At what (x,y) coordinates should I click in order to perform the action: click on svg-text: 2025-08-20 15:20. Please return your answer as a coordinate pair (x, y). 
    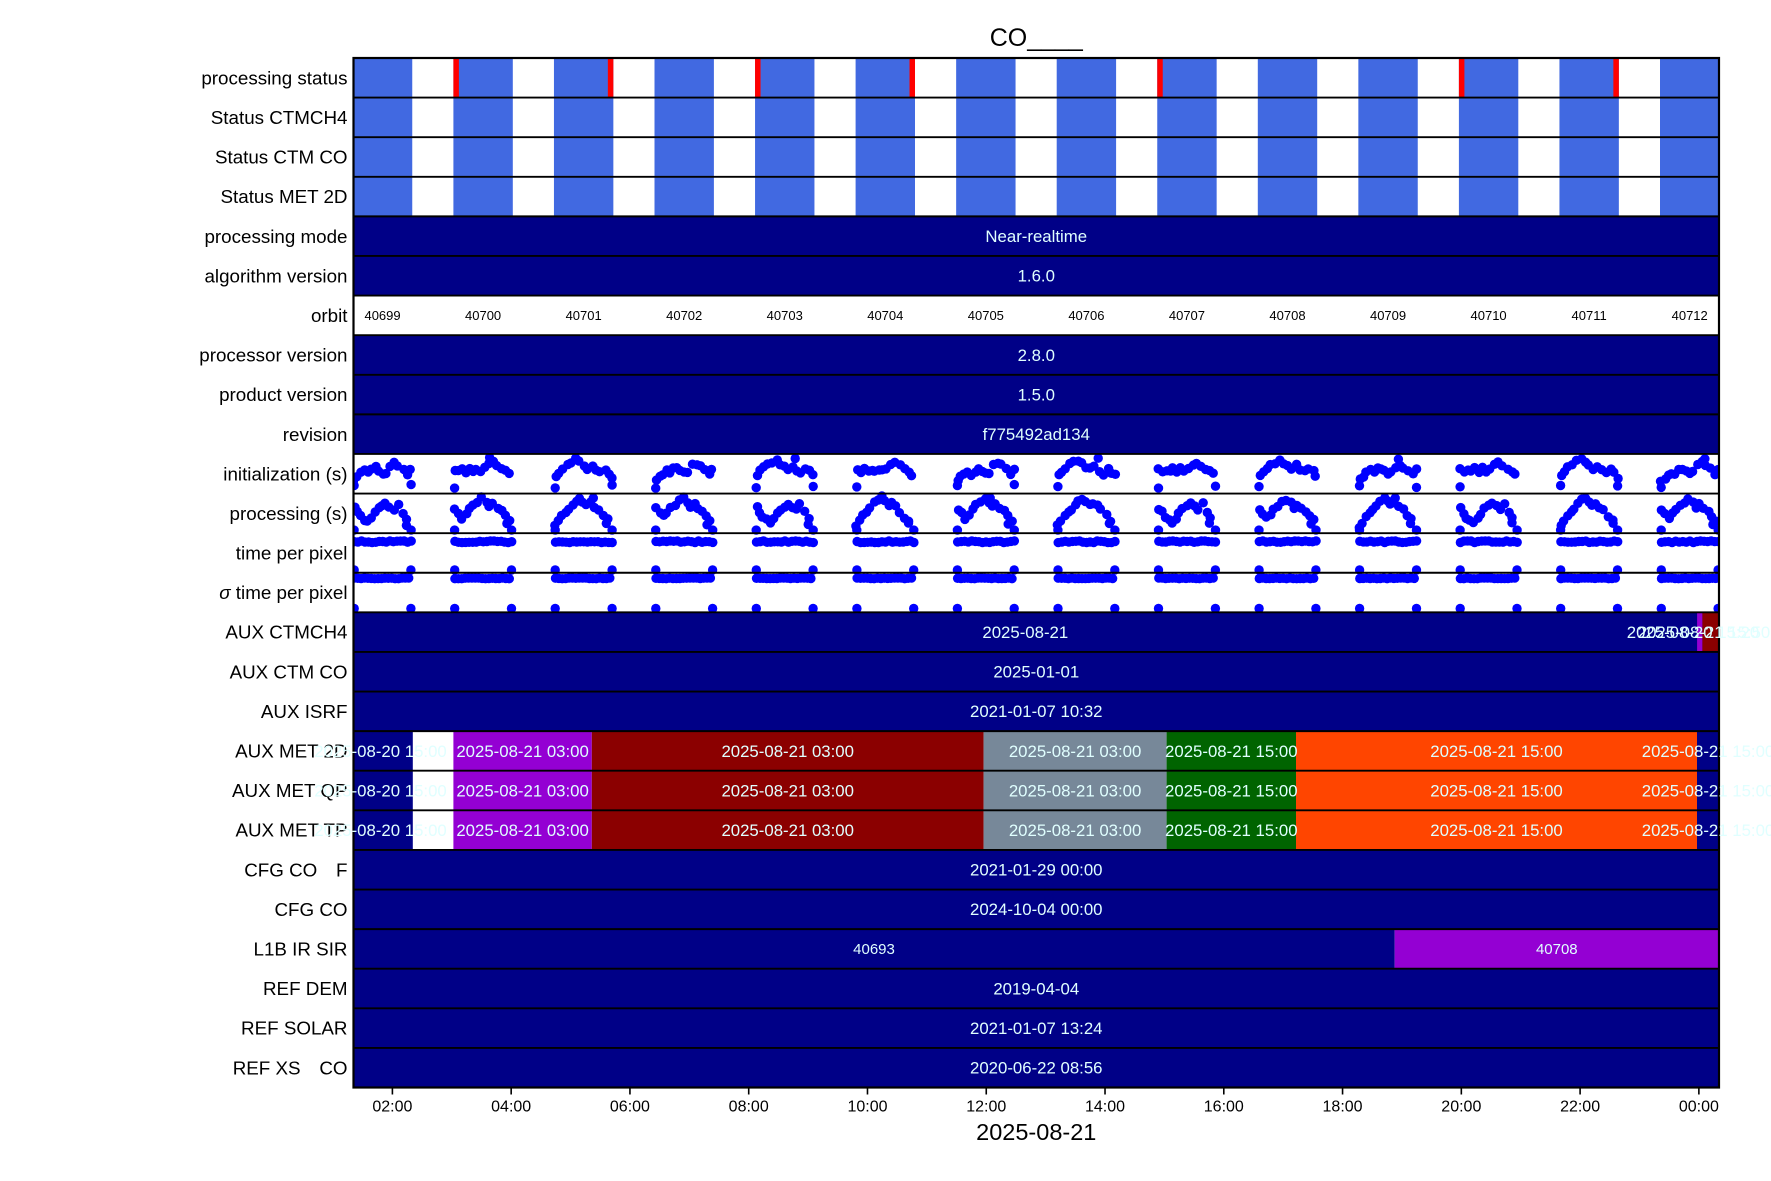
    Looking at the image, I should click on (1693, 632).